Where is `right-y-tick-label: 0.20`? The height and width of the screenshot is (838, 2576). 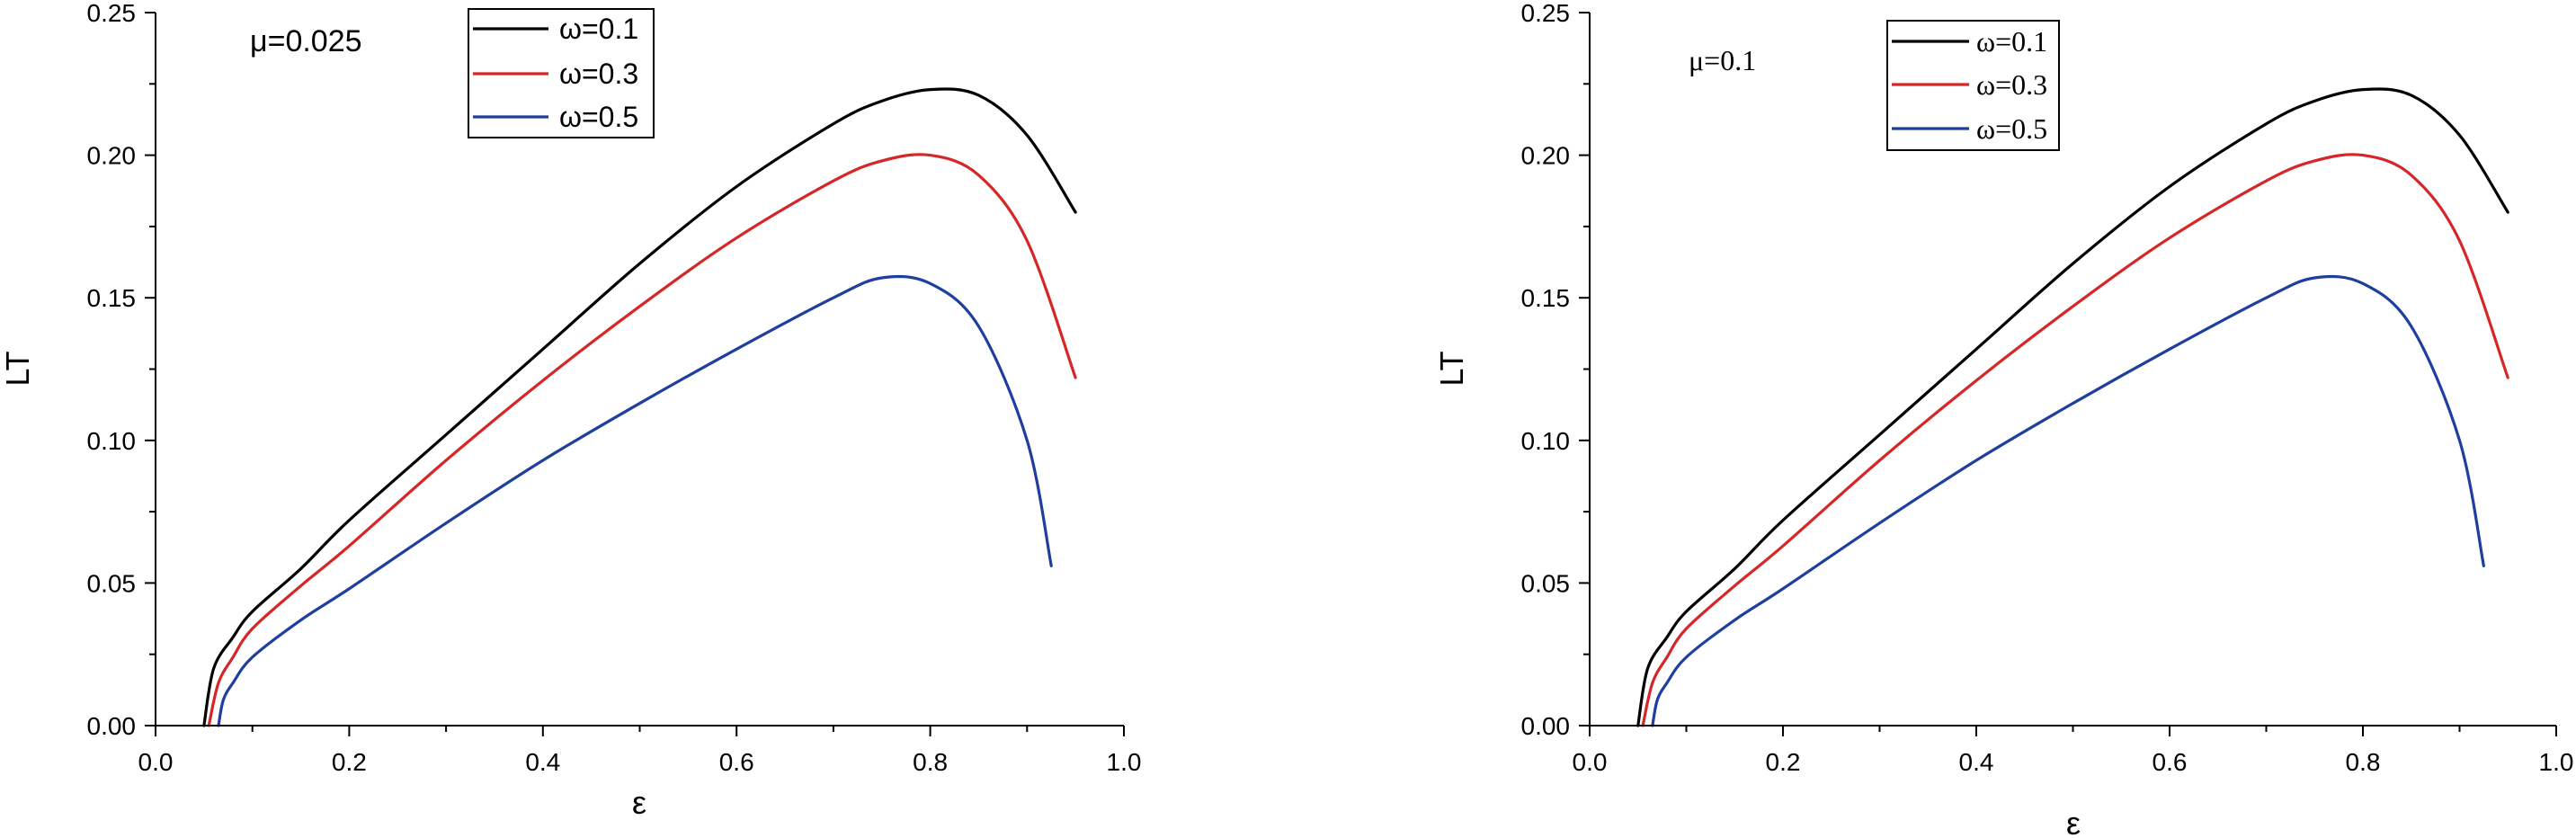 right-y-tick-label: 0.20 is located at coordinates (1546, 156).